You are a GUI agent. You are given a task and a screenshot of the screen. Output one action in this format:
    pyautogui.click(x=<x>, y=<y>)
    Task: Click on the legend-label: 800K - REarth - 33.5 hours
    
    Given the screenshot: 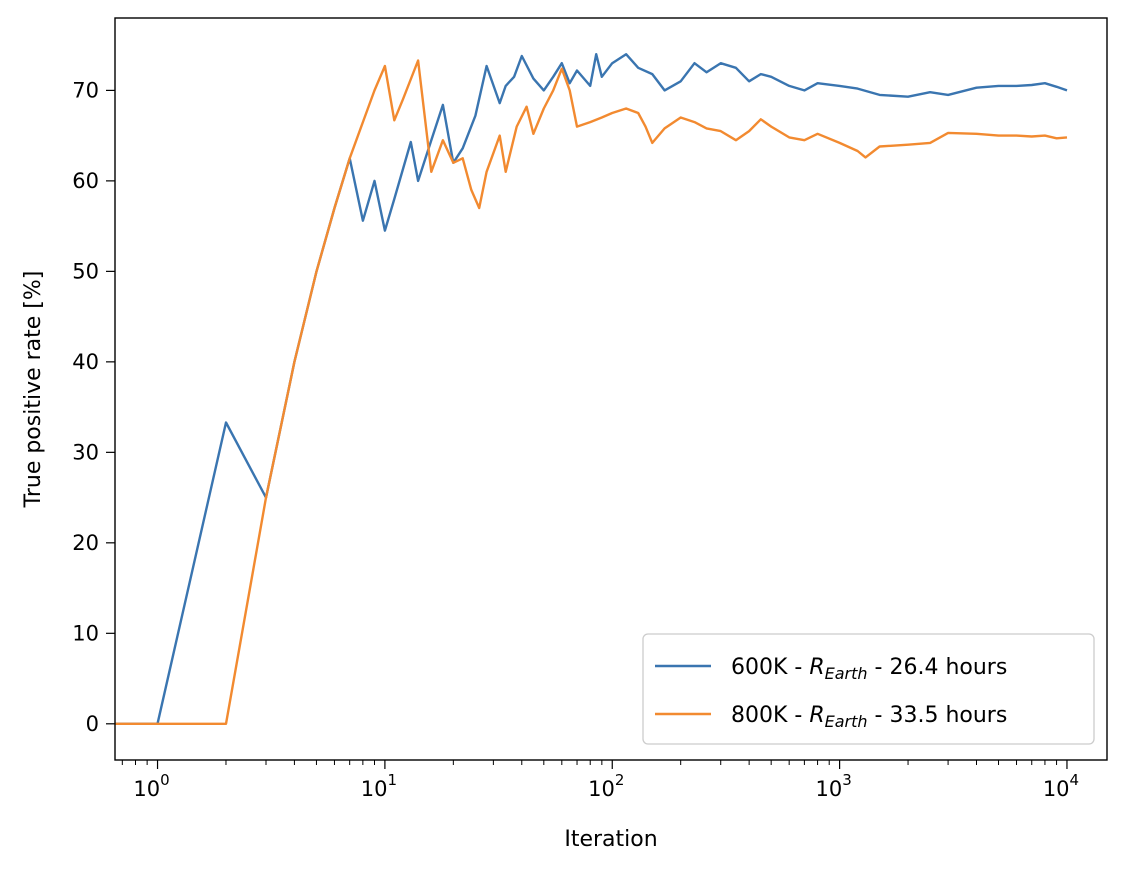 What is the action you would take?
    pyautogui.click(x=869, y=717)
    